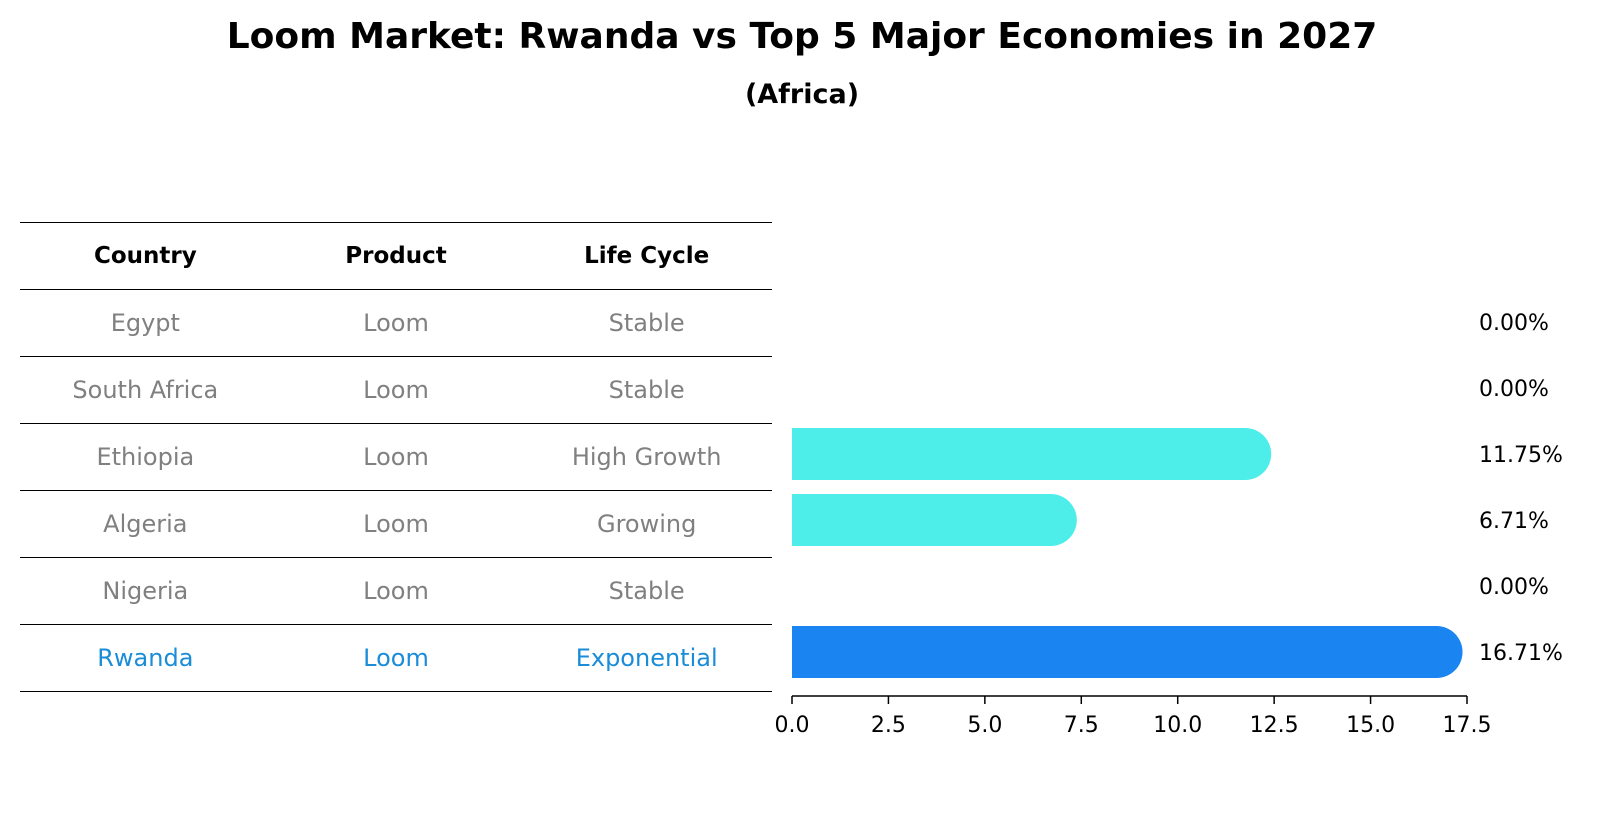  What do you see at coordinates (1032, 454) in the screenshot?
I see `bar-ethiopia` at bounding box center [1032, 454].